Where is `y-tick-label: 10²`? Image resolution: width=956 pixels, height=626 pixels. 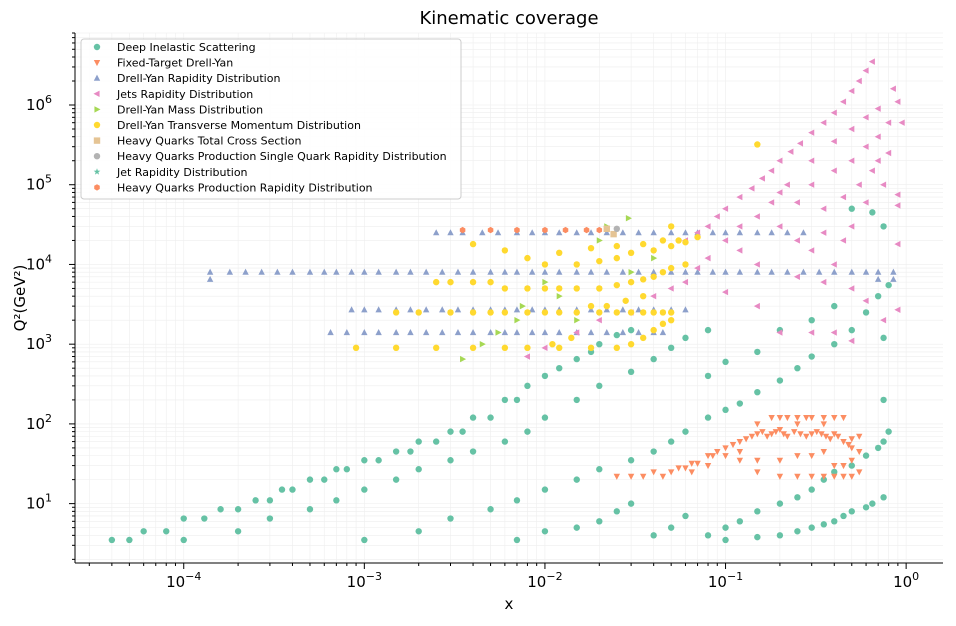
y-tick-label: 10² is located at coordinates (39, 422).